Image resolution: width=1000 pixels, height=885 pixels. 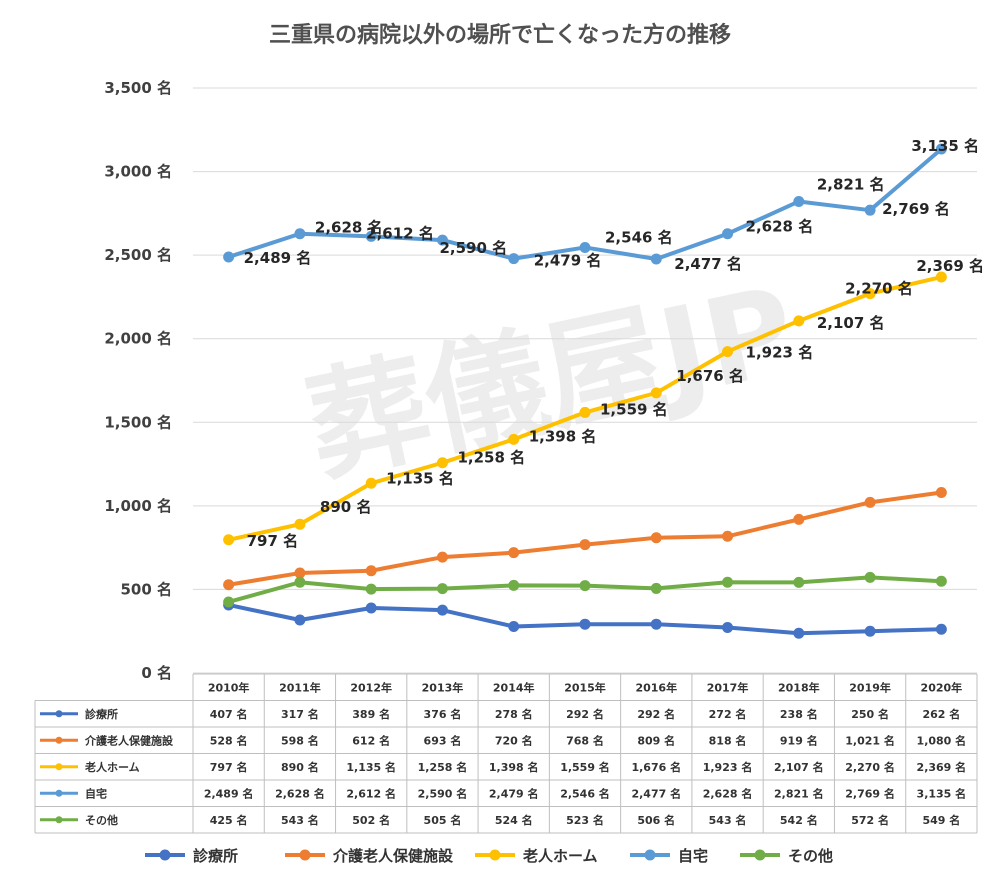 What do you see at coordinates (728, 687) in the screenshot?
I see `table-header-cell: 2017年` at bounding box center [728, 687].